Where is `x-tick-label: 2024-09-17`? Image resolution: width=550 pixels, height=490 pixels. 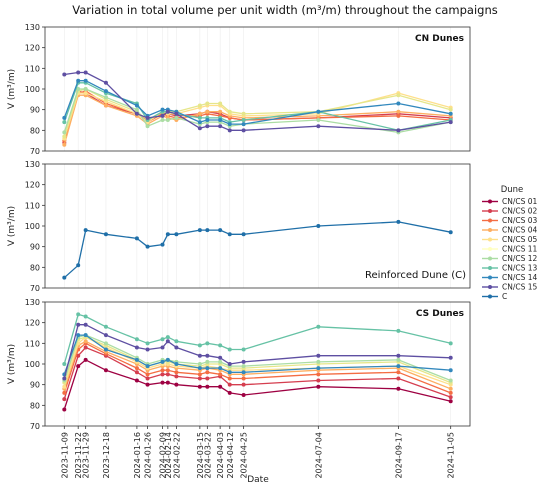
x-tick-label: 2024-09-17 is located at coordinates (398, 455).